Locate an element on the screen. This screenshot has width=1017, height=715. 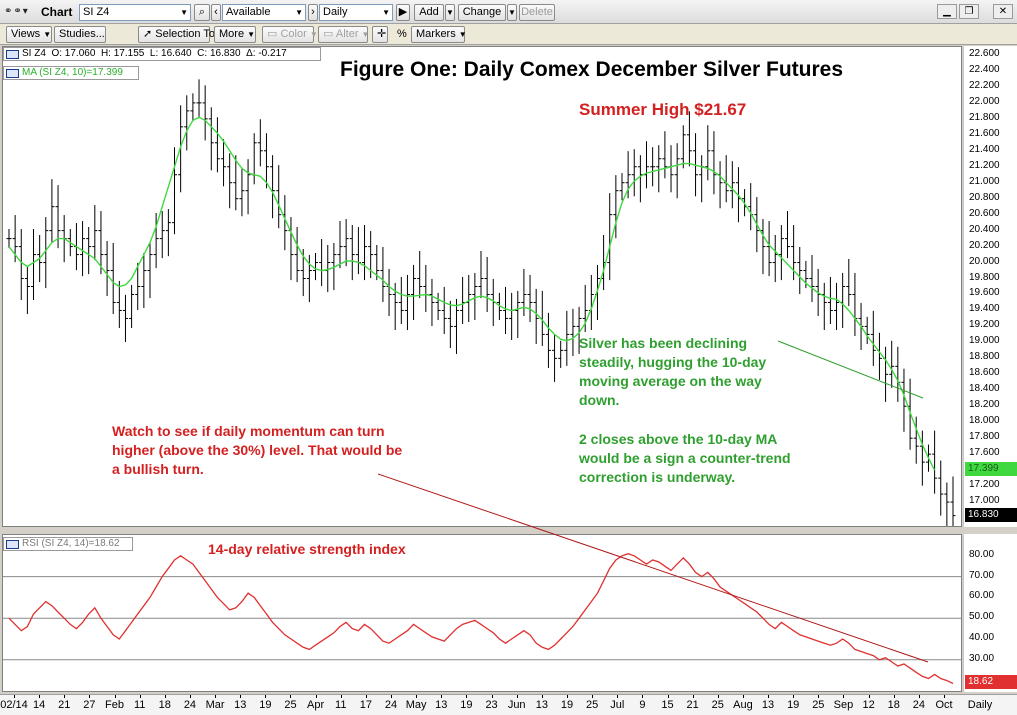
color-swatch-icon: ▭ is located at coordinates (272, 34).